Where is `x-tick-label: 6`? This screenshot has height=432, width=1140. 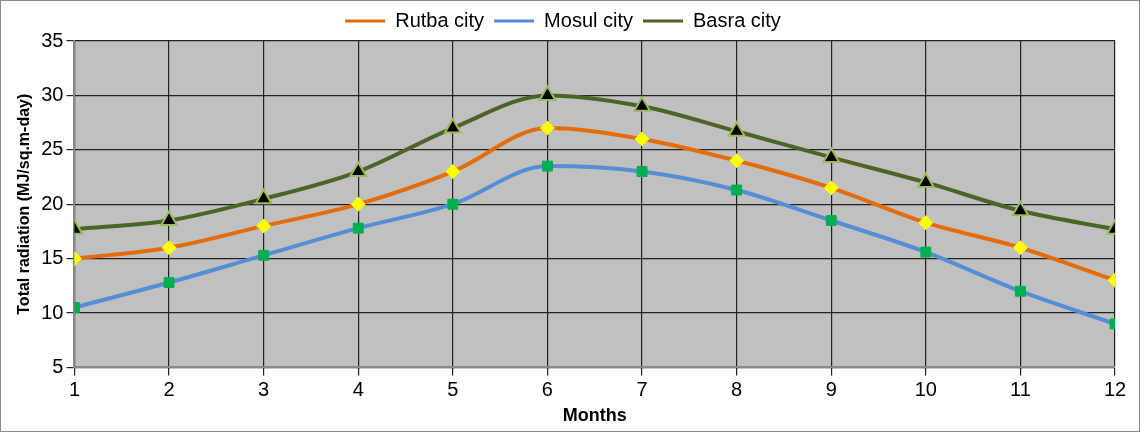
x-tick-label: 6 is located at coordinates (547, 388).